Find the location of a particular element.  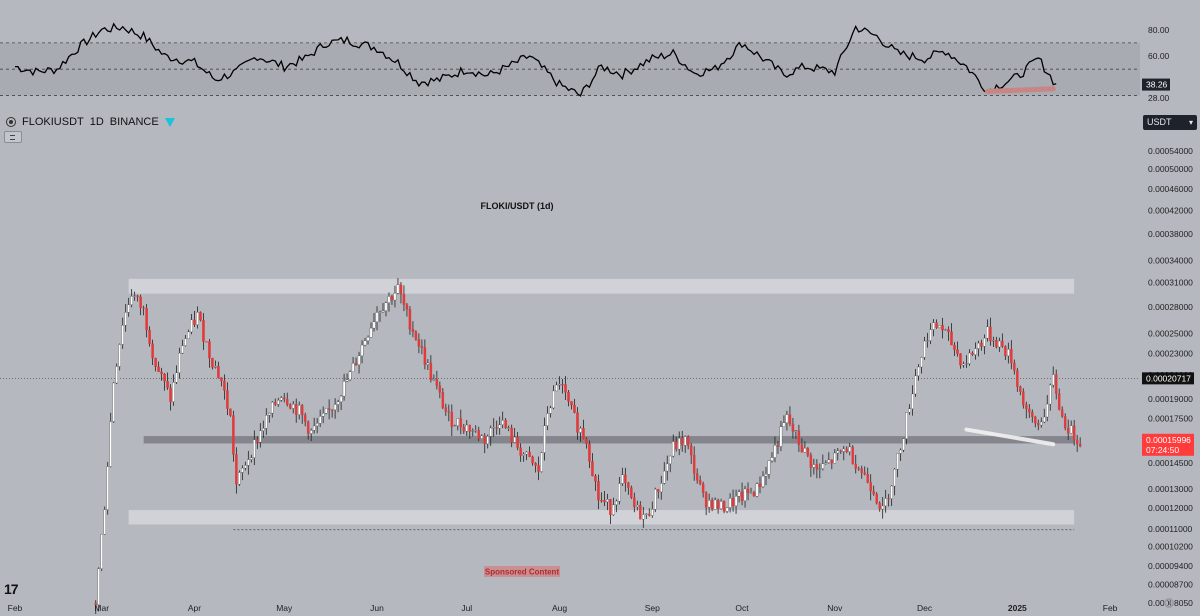

sponsored-label: Sponsored Content is located at coordinates (522, 572).